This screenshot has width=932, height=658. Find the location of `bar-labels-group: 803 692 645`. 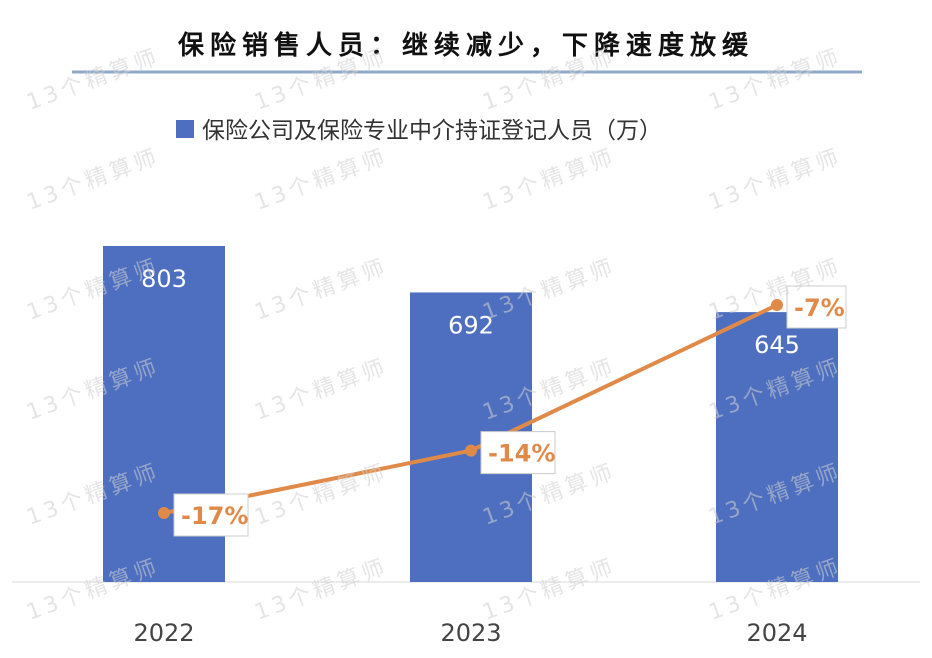

bar-labels-group: 803 692 645 is located at coordinates (470, 312).